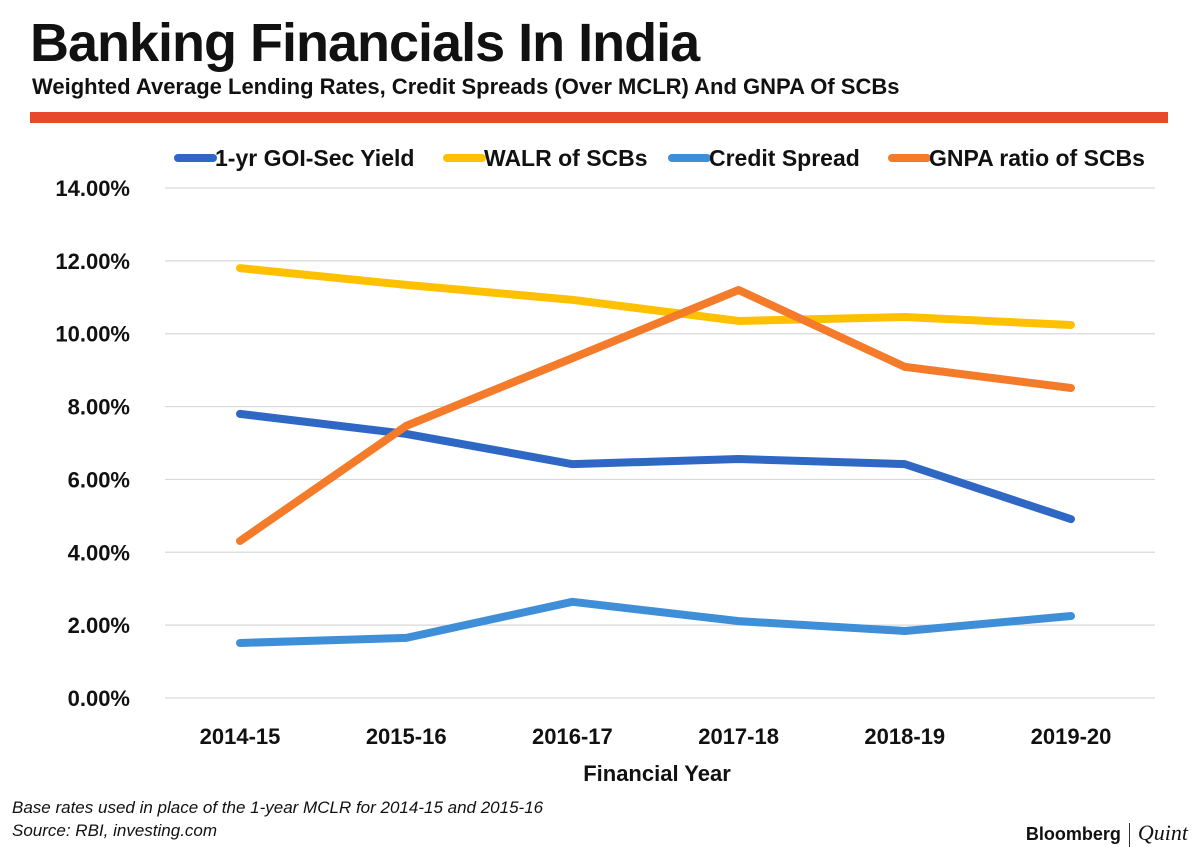 This screenshot has height=853, width=1200. Describe the element at coordinates (784, 158) in the screenshot. I see `legend-label: Credit Spread` at that location.